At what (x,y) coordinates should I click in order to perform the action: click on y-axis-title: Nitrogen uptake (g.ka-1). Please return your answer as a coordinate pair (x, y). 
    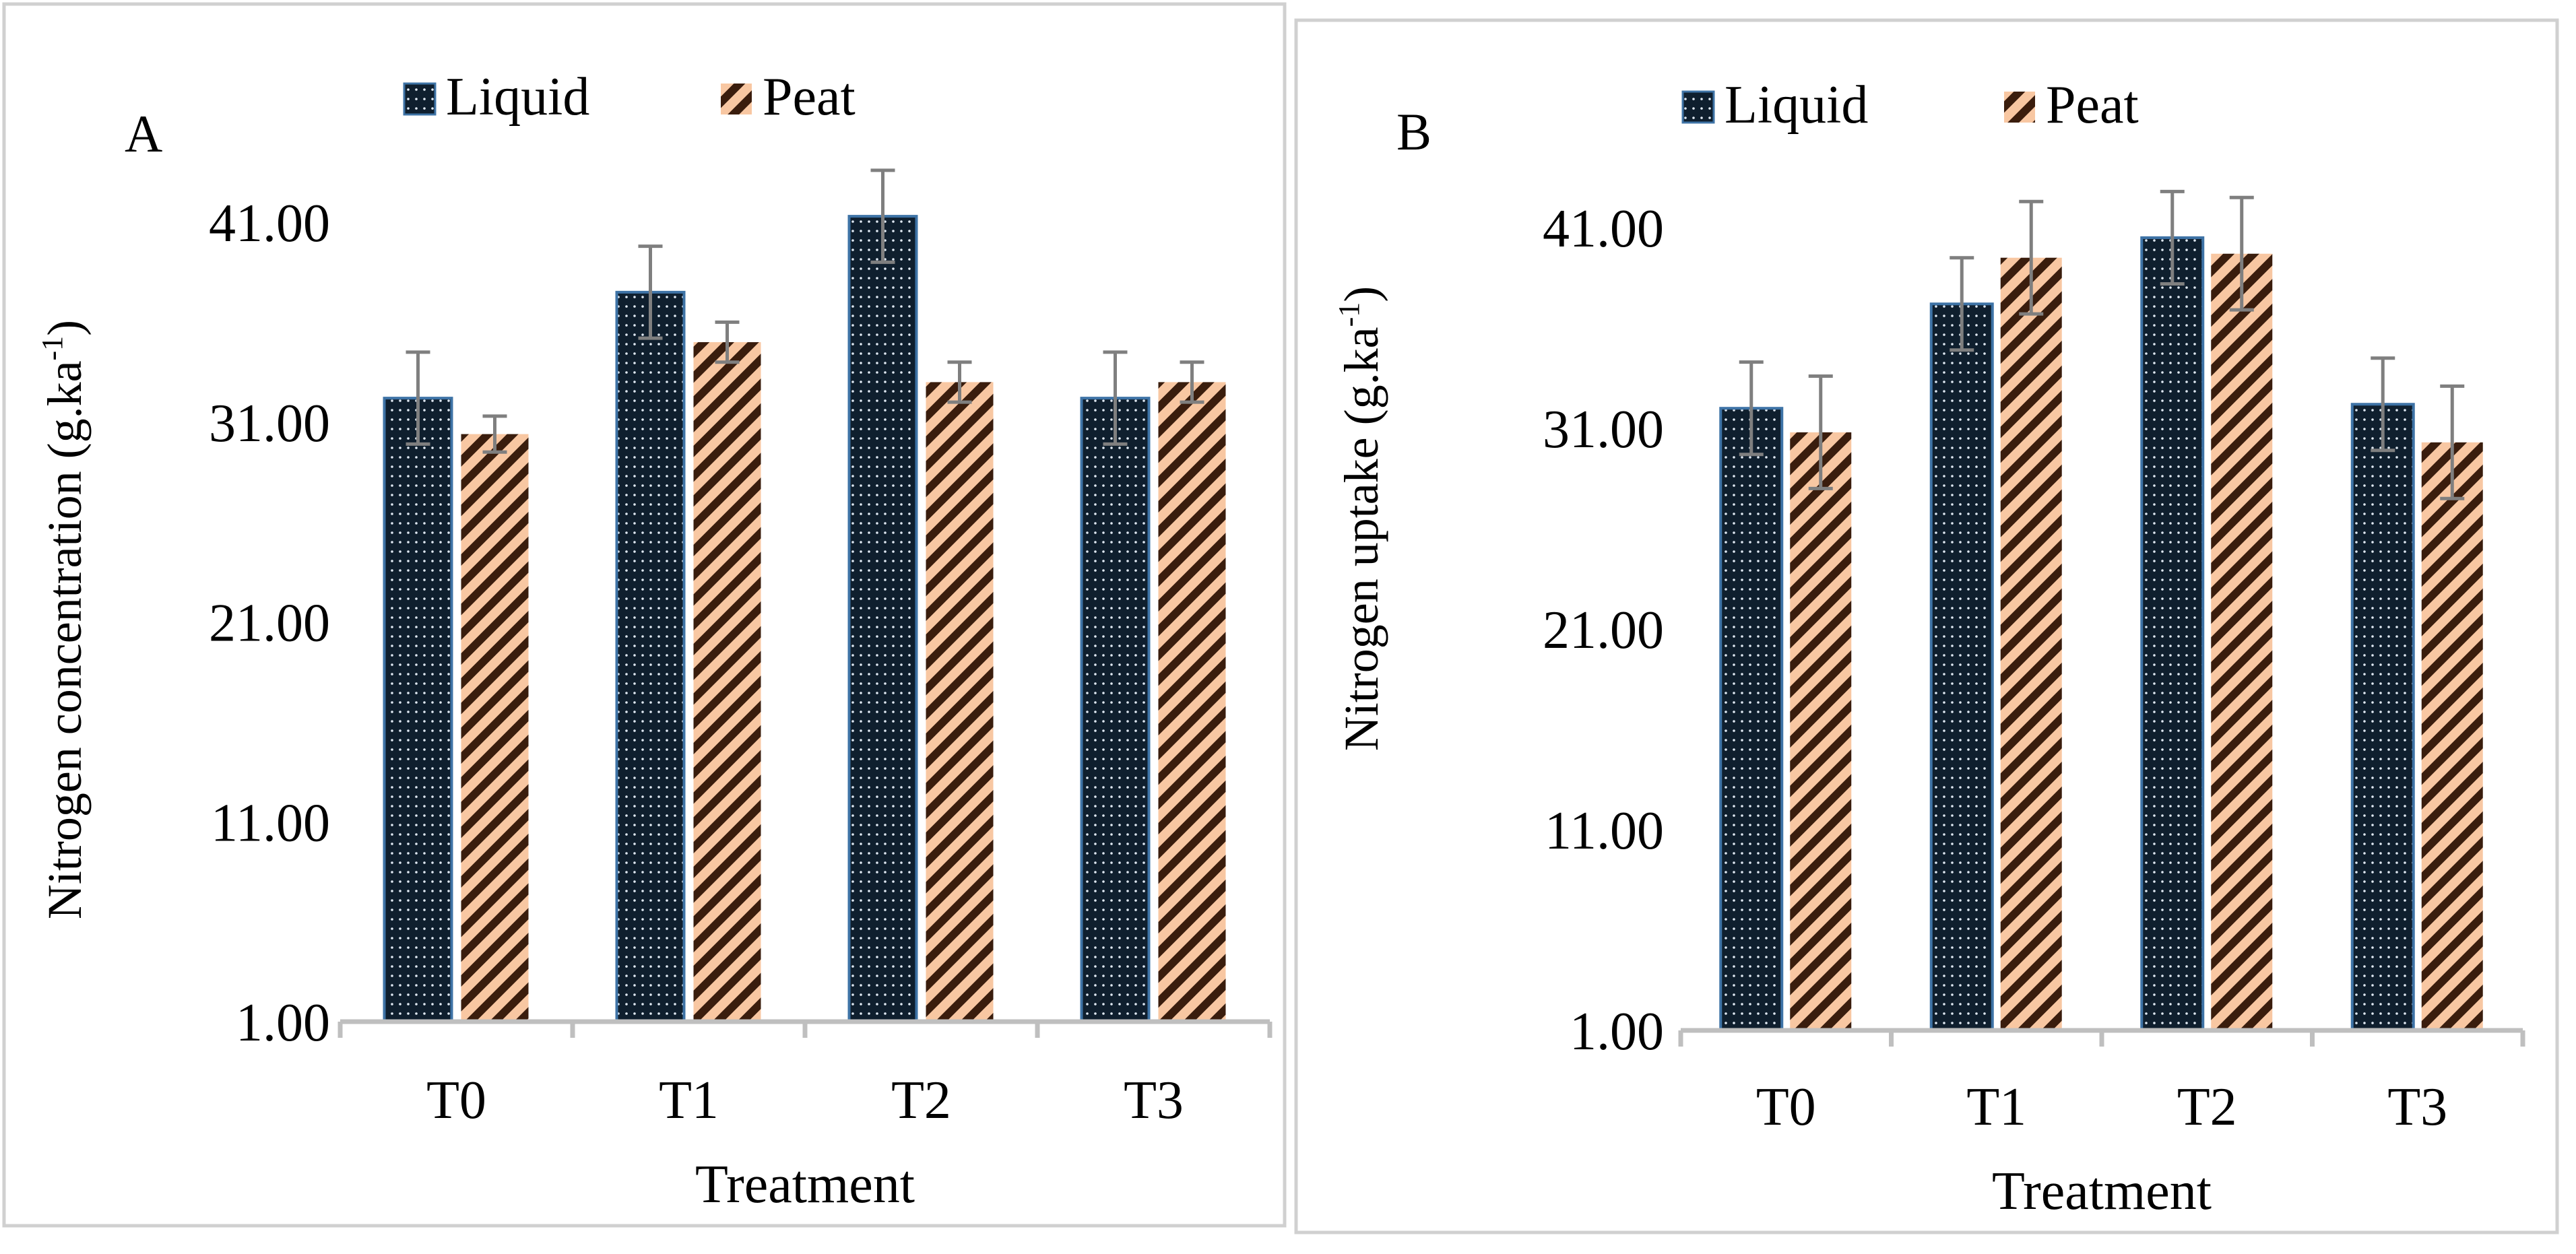
    Looking at the image, I should click on (1360, 518).